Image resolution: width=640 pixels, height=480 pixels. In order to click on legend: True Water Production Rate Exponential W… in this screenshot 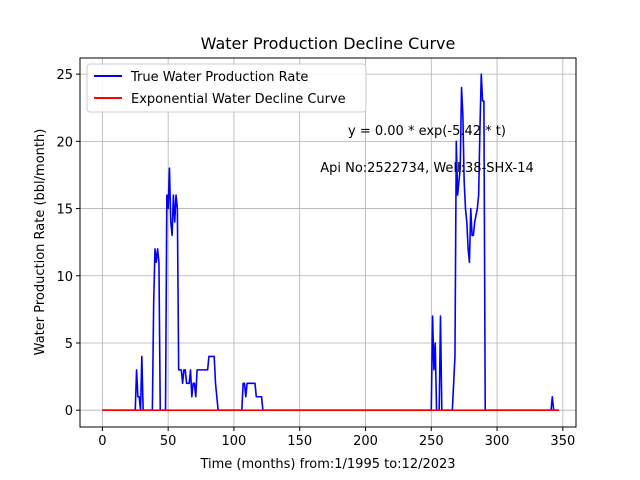, I will do `click(226, 88)`.